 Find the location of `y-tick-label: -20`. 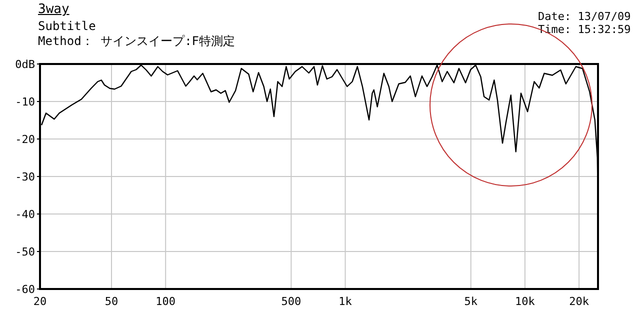

y-tick-label: -20 is located at coordinates (25, 139).